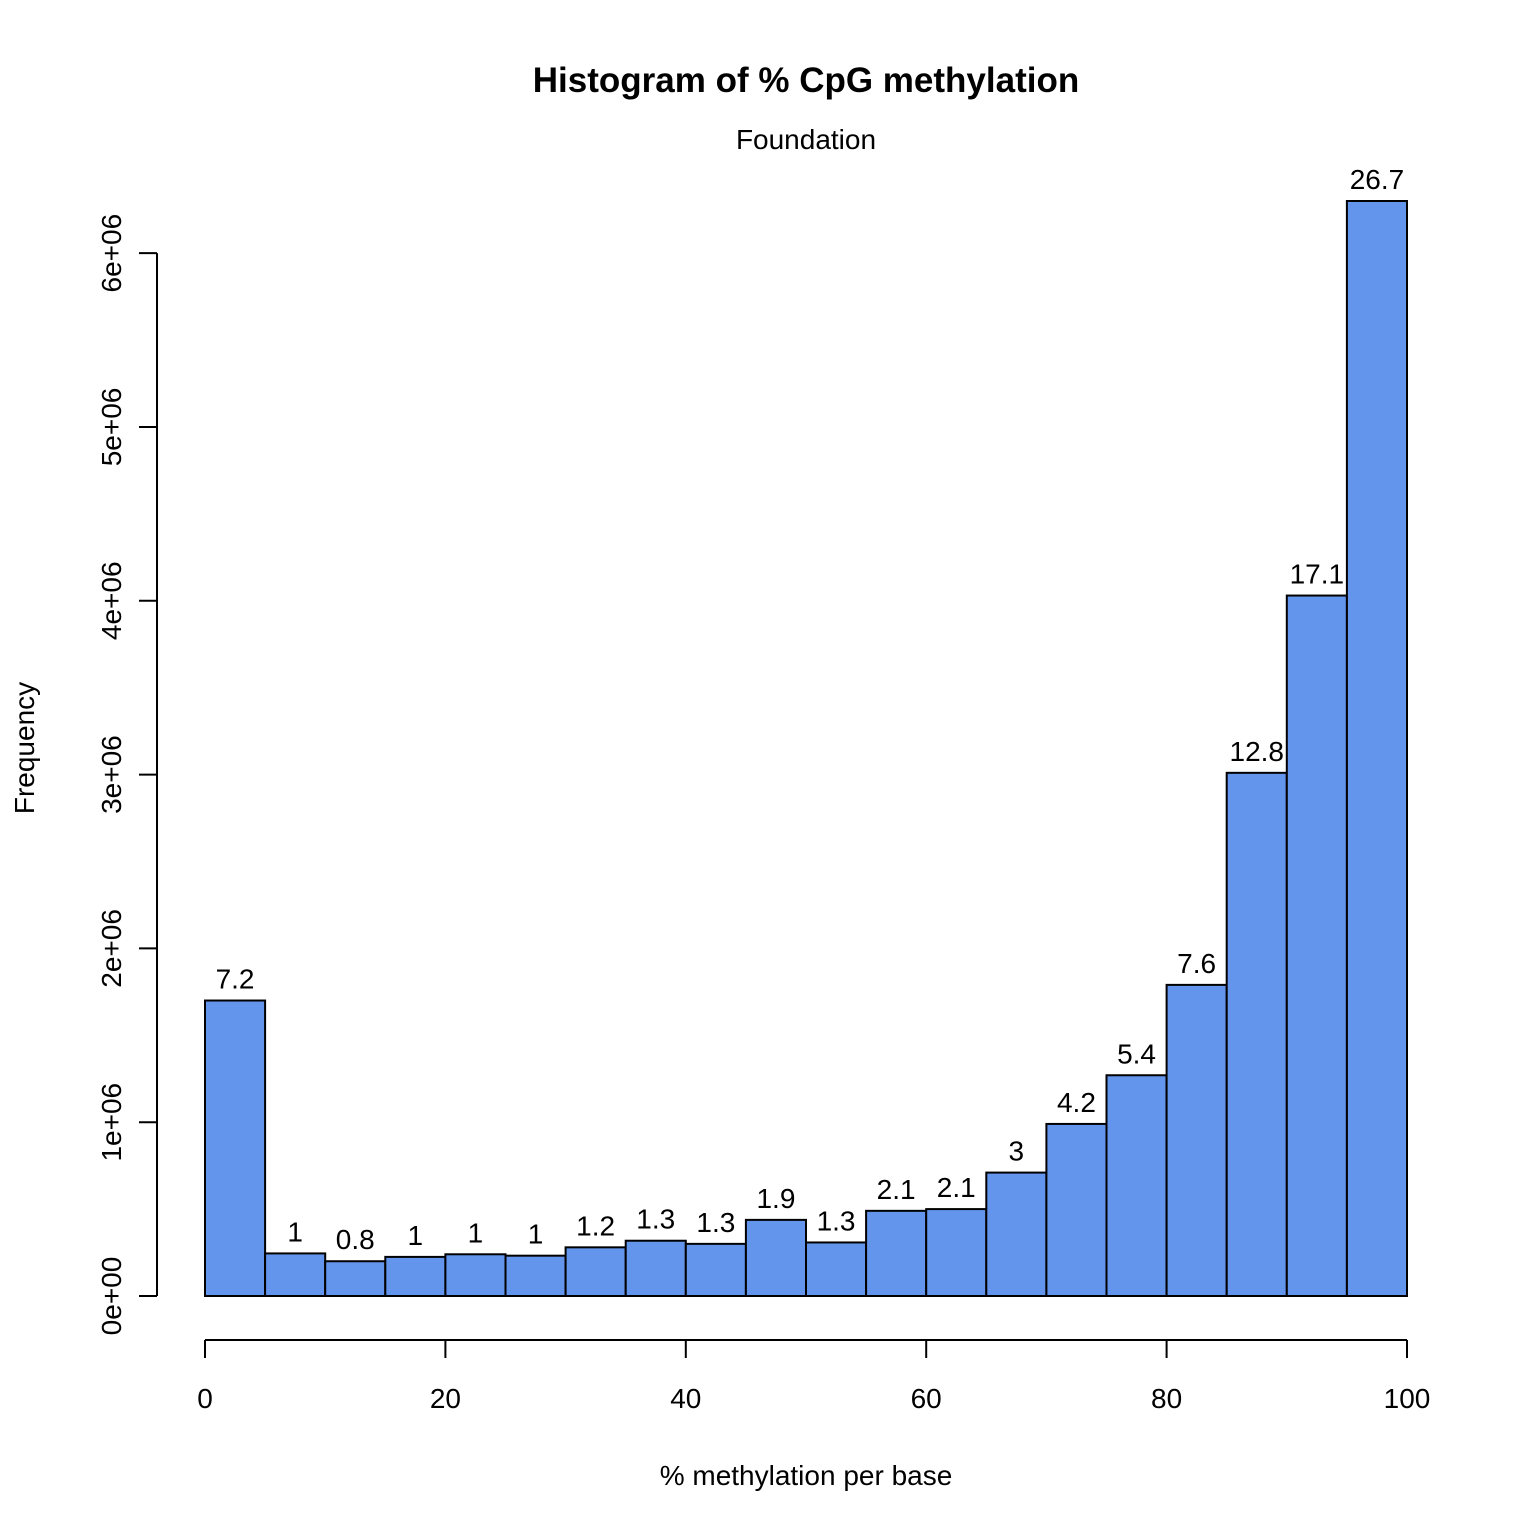 The width and height of the screenshot is (1536, 1536). What do you see at coordinates (111, 774) in the screenshot?
I see `y-tick-label: 3e+06` at bounding box center [111, 774].